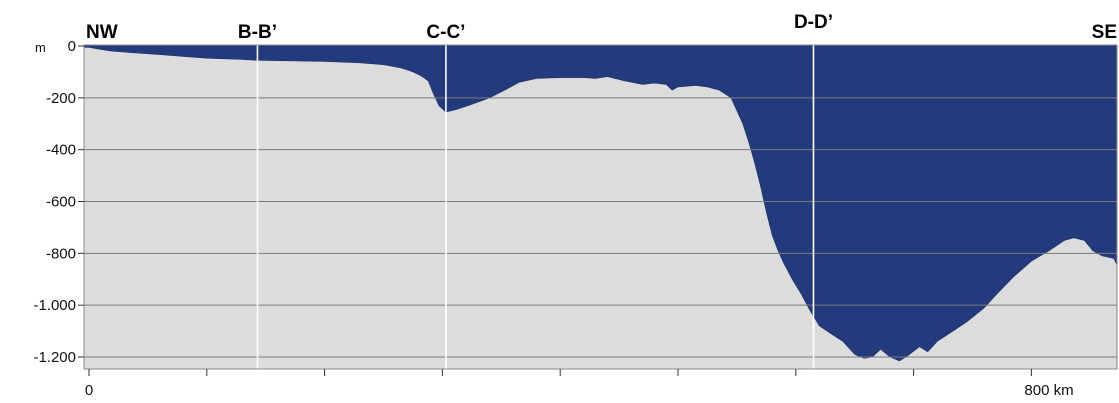 This screenshot has height=403, width=1119. Describe the element at coordinates (61, 150) in the screenshot. I see `y-tick-label: -400` at that location.